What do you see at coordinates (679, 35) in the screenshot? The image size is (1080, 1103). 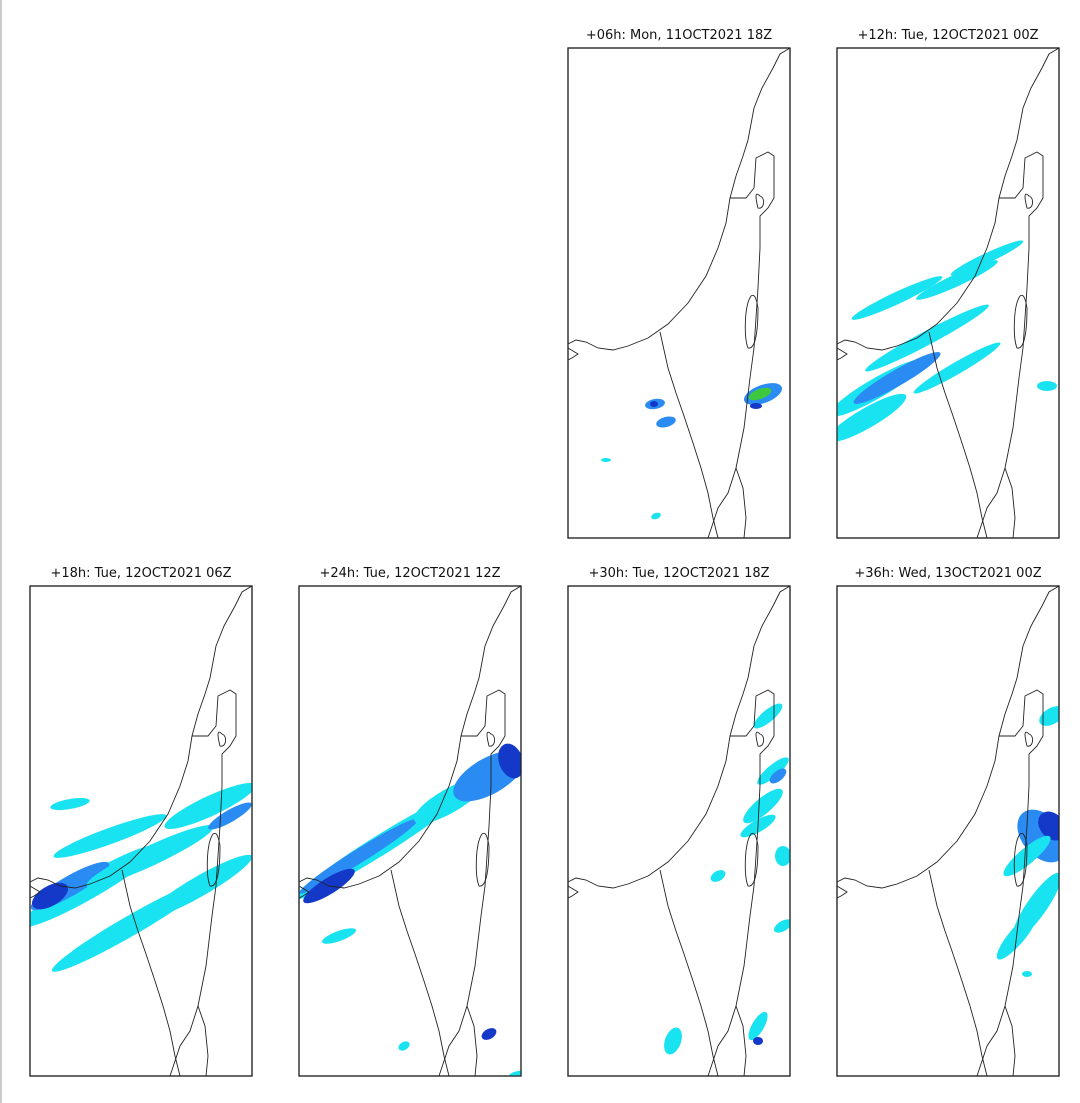 I see `panel-title: +06h: Mon, 11OCT2021 18Z` at bounding box center [679, 35].